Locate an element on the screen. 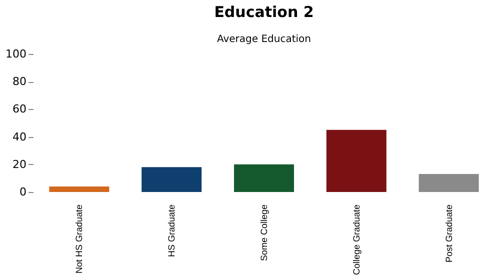  y-tick-label: 20 is located at coordinates (19, 164).